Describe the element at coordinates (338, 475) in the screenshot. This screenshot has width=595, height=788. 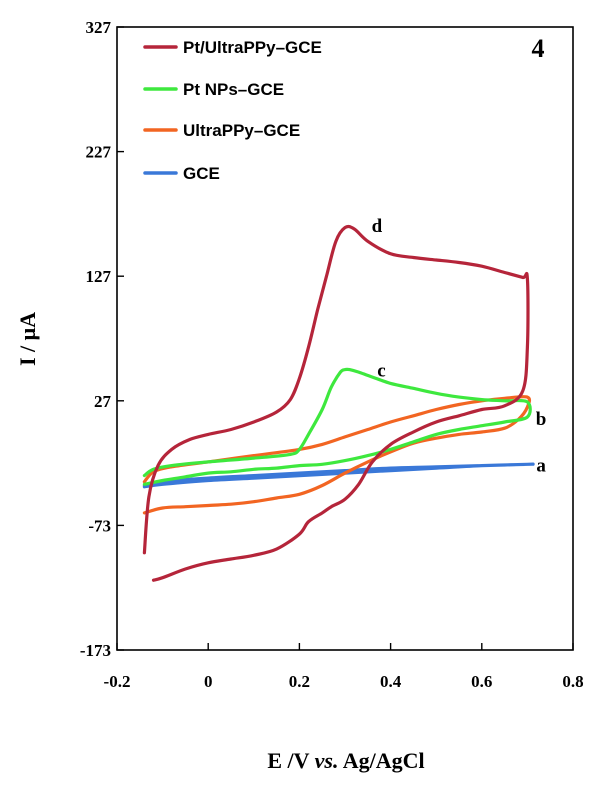
I see `series-line-a` at that location.